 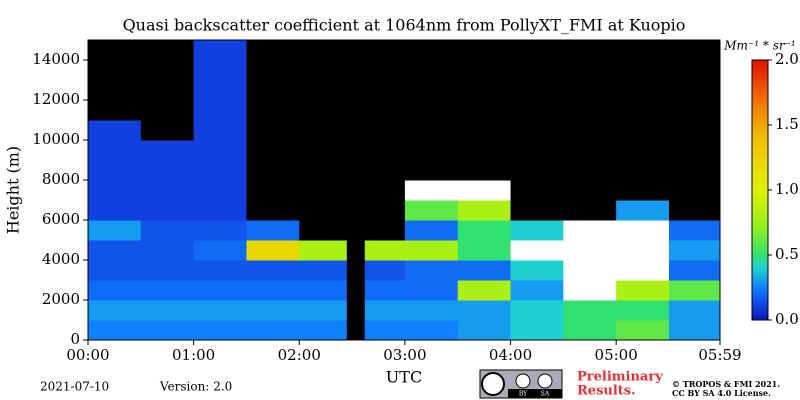 I want to click on footer-version: Version: 2.0, so click(x=195, y=387).